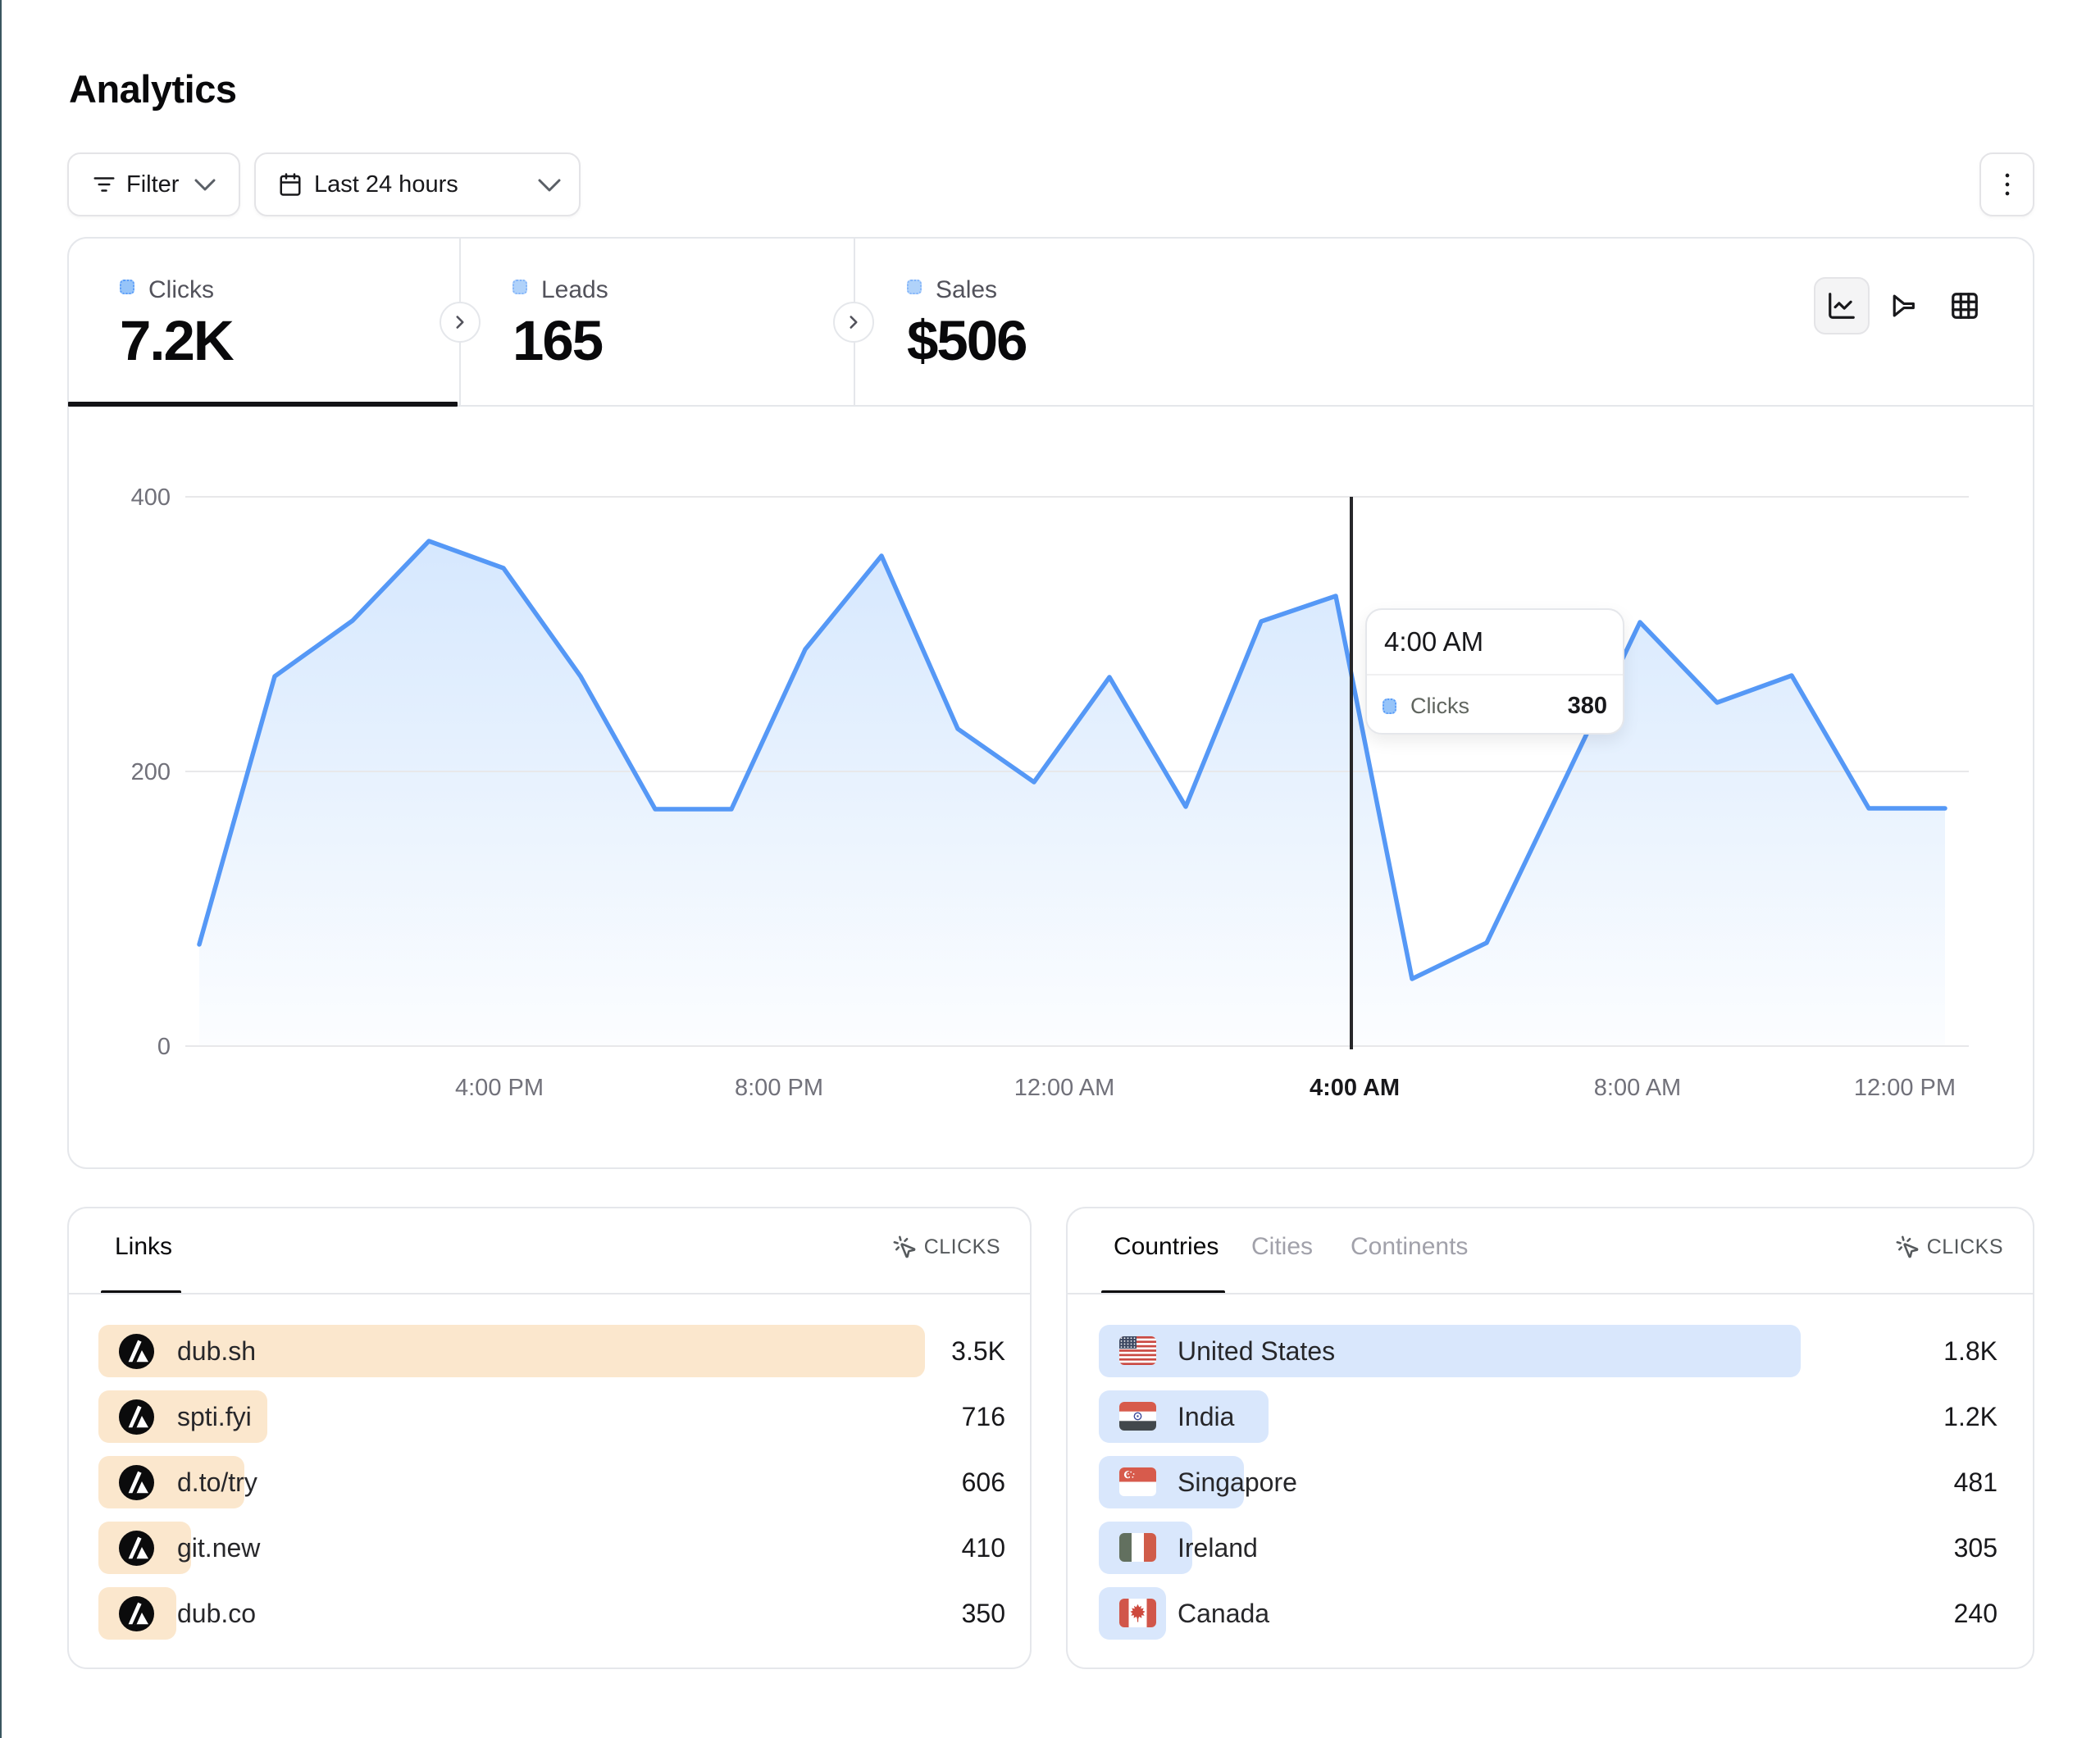  I want to click on svg-text: 4:00 AM, so click(1355, 1088).